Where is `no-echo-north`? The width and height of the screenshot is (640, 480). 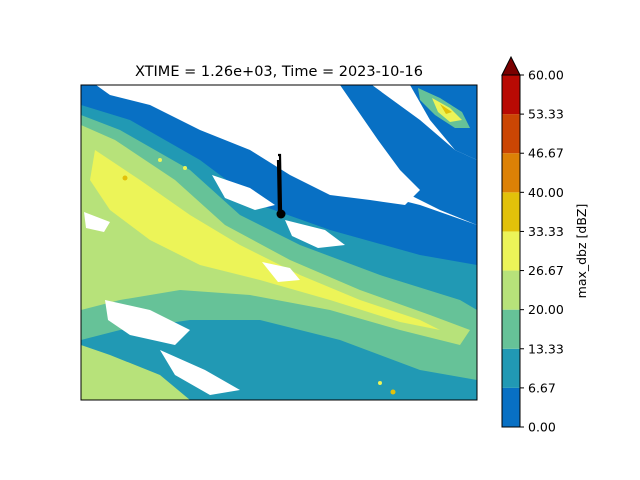
no-echo-north is located at coordinates (258, 145).